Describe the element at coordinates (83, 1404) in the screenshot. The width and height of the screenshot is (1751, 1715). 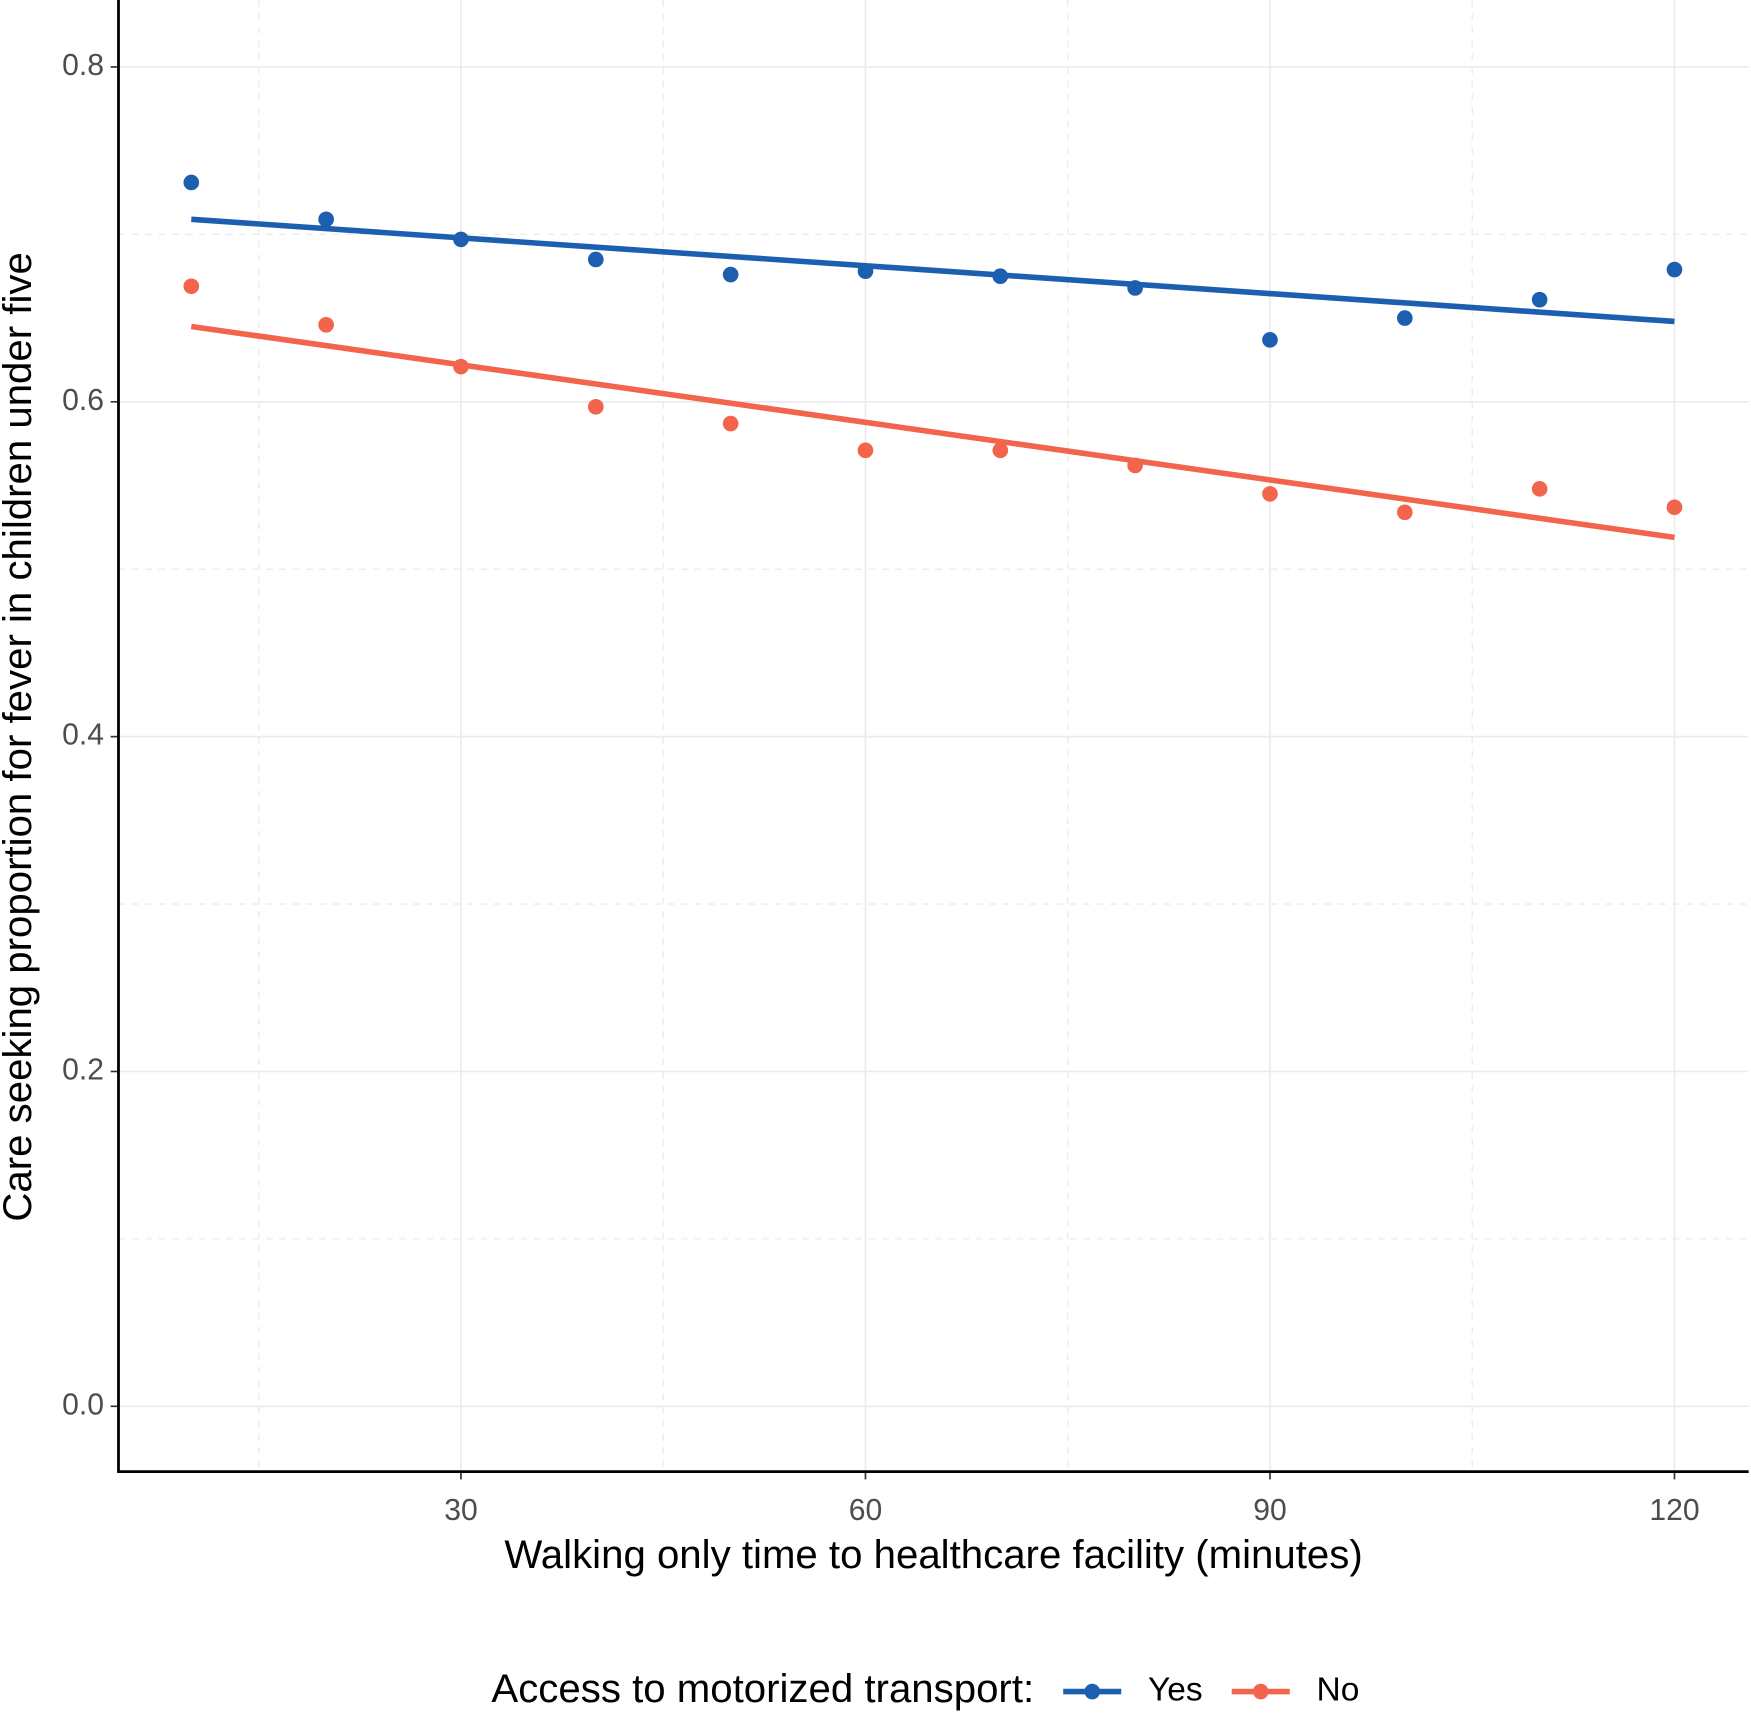
I see `y-tick-label: 0.0` at that location.